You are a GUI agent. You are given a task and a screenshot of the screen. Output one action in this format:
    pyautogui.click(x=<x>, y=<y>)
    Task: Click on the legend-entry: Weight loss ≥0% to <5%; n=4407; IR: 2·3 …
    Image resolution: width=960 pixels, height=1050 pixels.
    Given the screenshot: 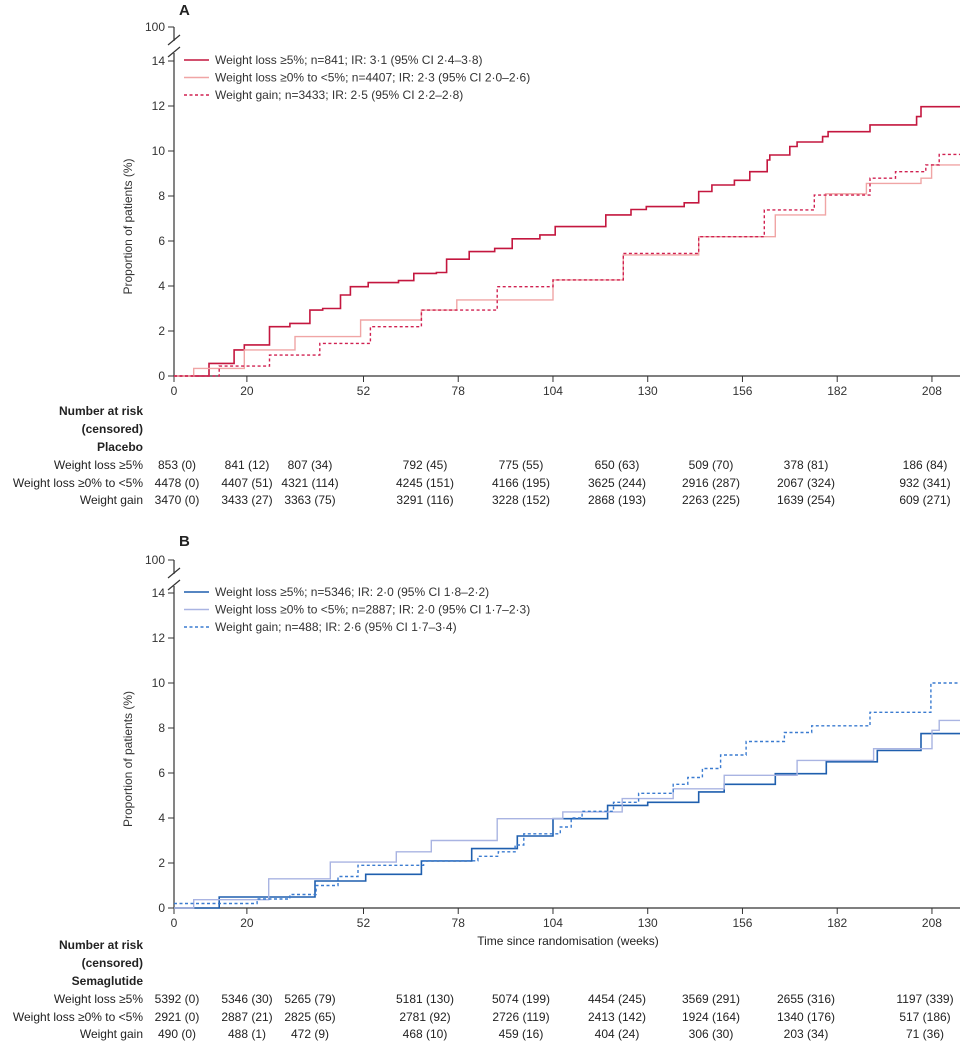 What is the action you would take?
    pyautogui.click(x=372, y=78)
    